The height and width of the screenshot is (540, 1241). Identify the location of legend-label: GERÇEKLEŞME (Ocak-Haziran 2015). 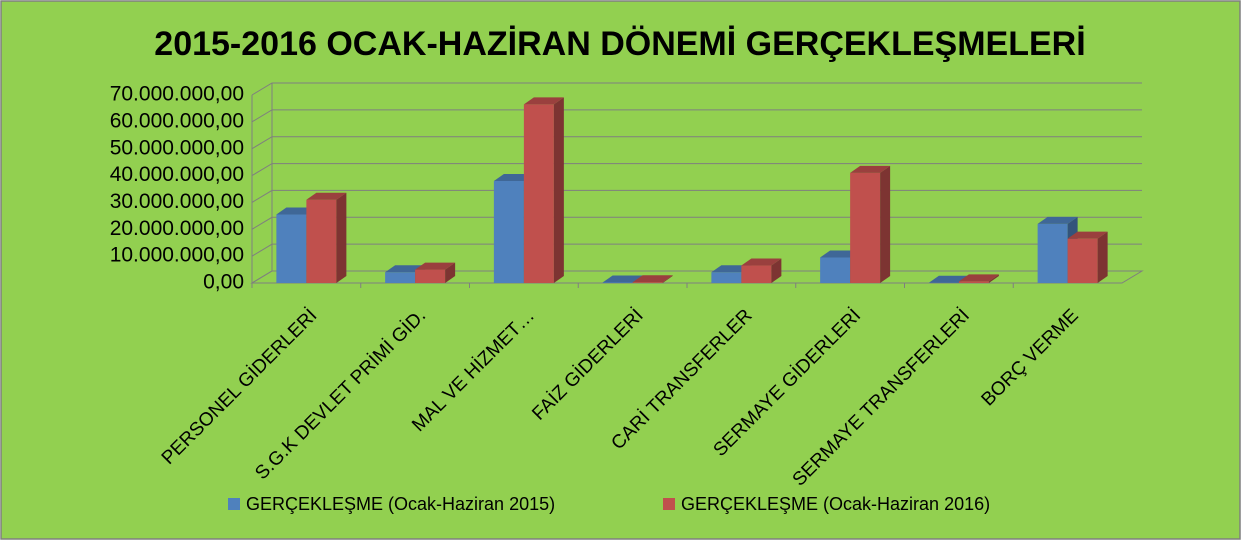
(400, 504).